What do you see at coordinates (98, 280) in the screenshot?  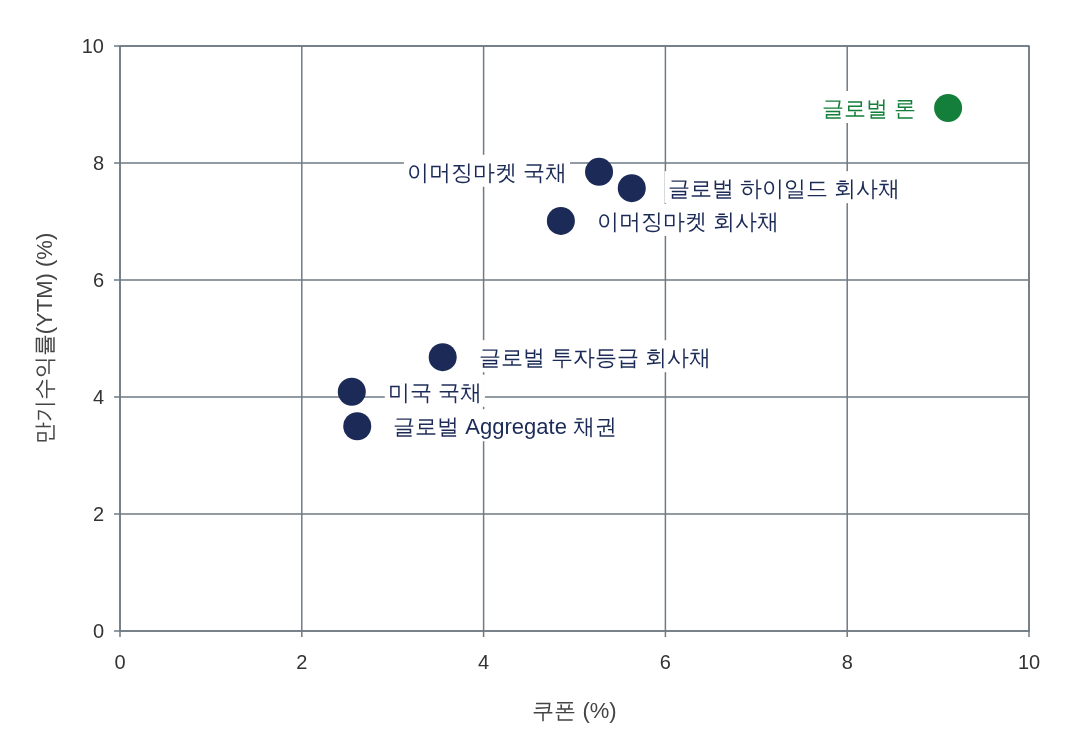 I see `y-tick-label: 6` at bounding box center [98, 280].